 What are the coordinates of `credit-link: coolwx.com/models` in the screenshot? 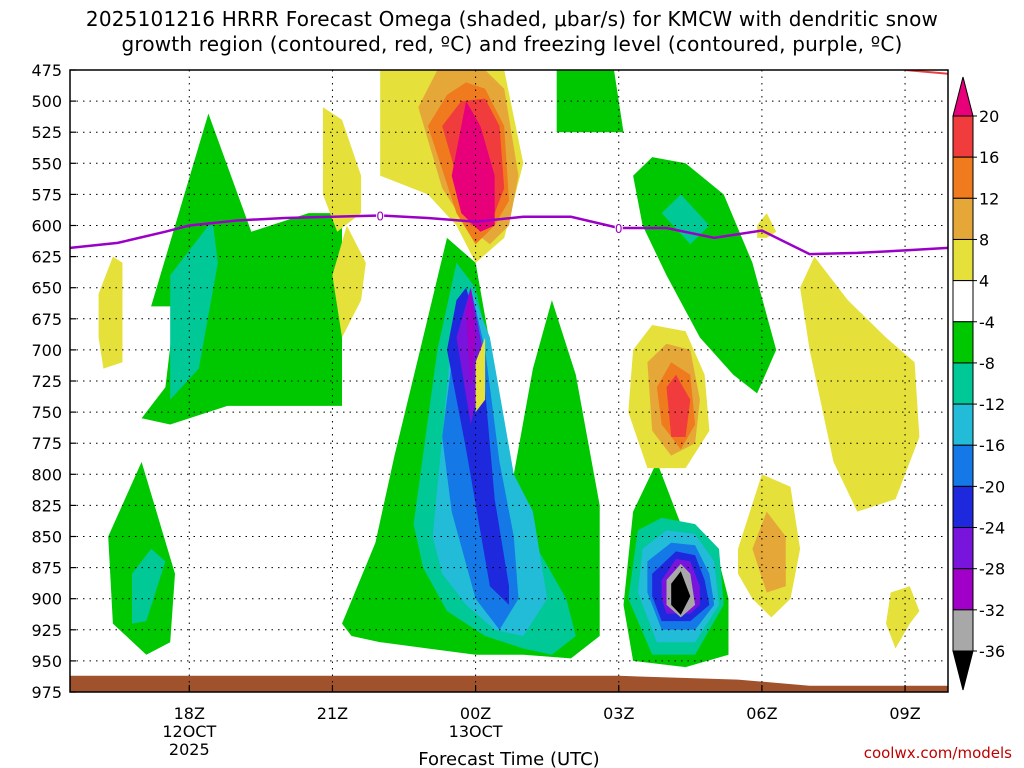 It's located at (938, 753).